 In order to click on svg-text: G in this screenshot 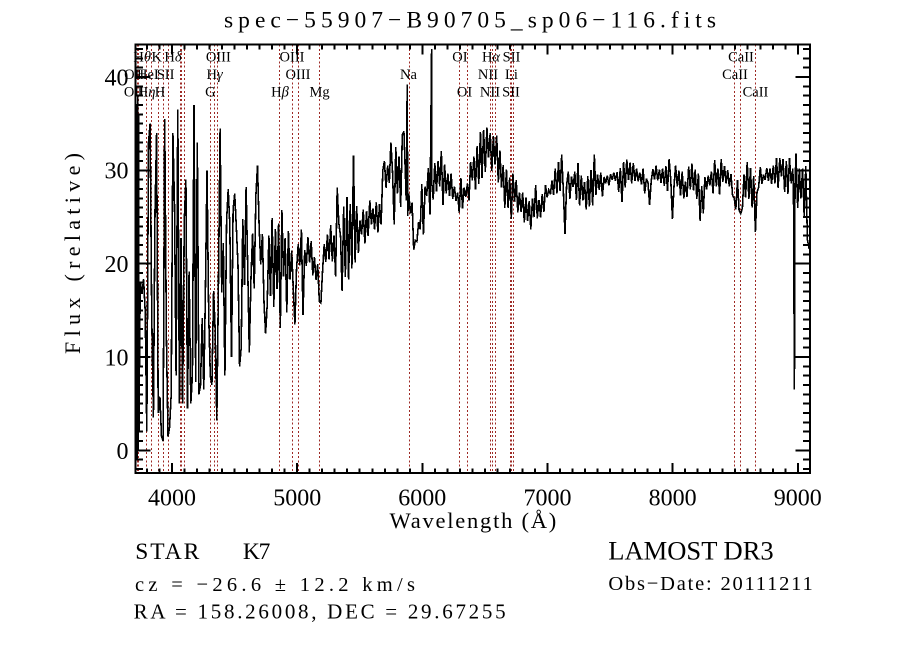, I will do `click(210, 93)`.